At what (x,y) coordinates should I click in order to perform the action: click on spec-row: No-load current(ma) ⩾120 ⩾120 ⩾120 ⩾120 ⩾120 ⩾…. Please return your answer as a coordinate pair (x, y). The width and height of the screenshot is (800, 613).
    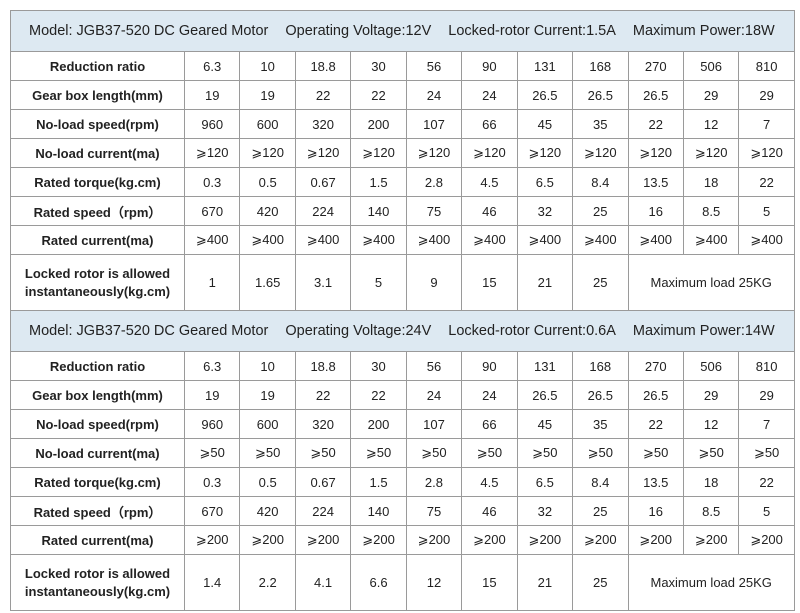
    Looking at the image, I should click on (402, 153).